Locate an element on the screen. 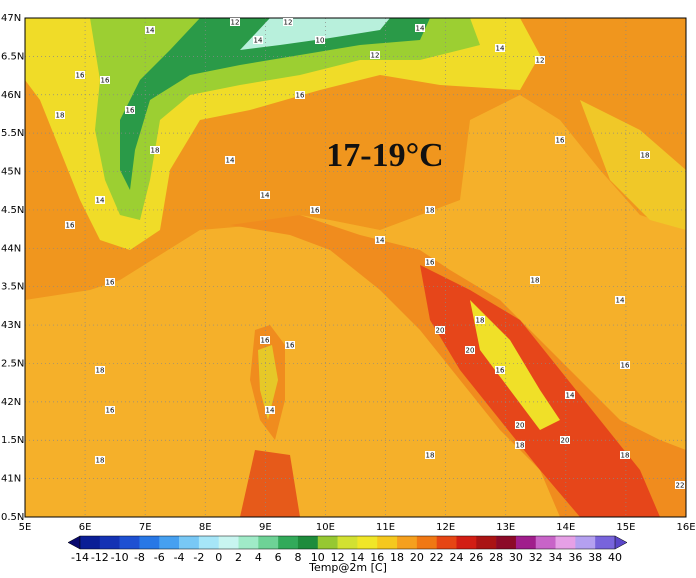  y-tick-label: 45N is located at coordinates (11, 172).